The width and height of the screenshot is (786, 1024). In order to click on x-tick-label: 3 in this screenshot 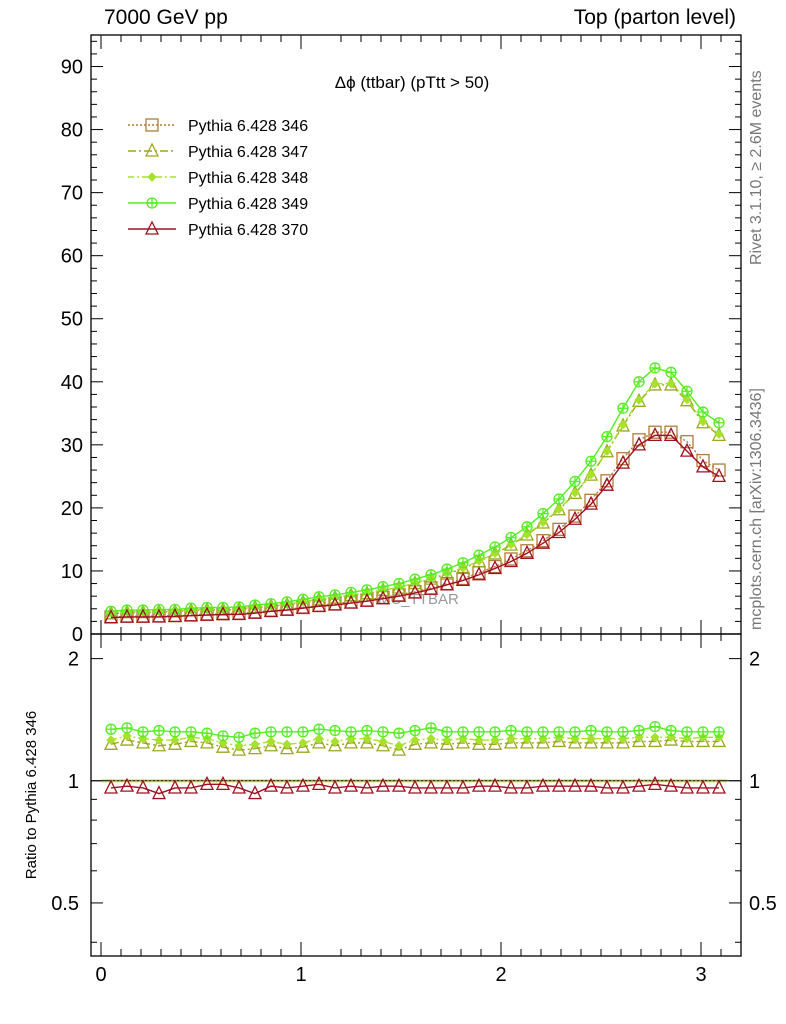, I will do `click(700, 975)`.